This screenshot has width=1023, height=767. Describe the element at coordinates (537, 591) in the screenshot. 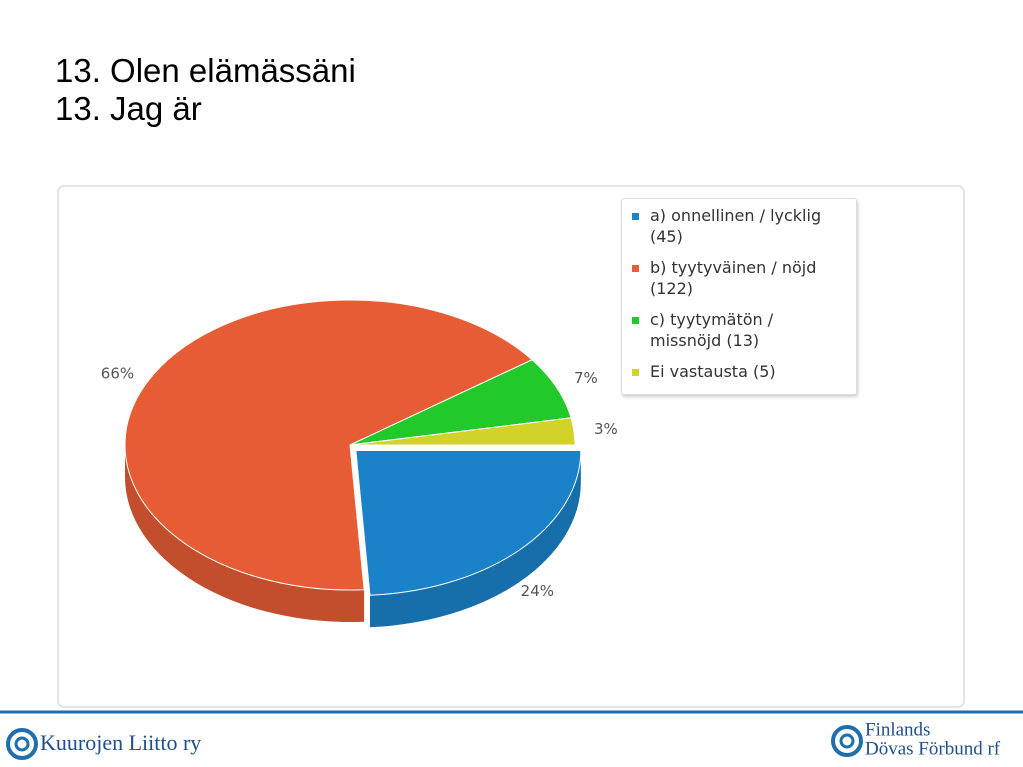

I see `data-label: 24%` at that location.